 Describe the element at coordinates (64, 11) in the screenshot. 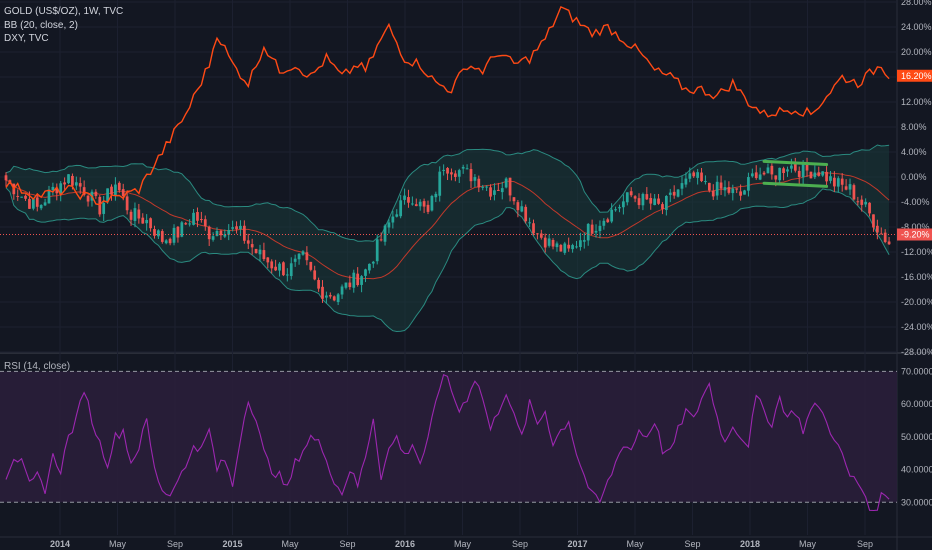

I see `series-title: GOLD (US$/OZ), 1W, TVC` at that location.